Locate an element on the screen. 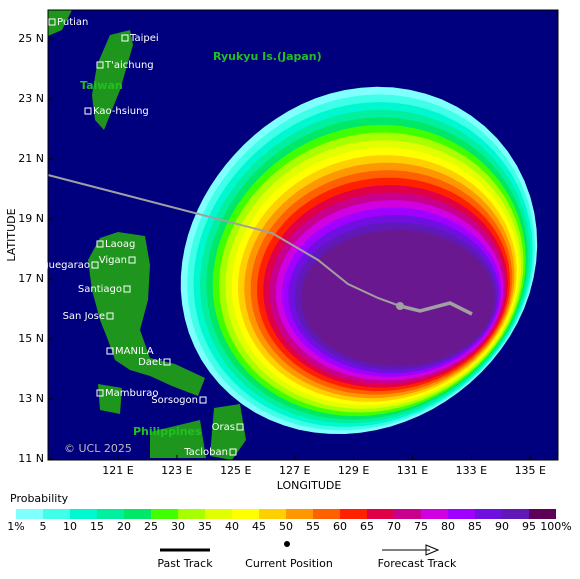  y-tick-label: 17 N is located at coordinates (31, 278).